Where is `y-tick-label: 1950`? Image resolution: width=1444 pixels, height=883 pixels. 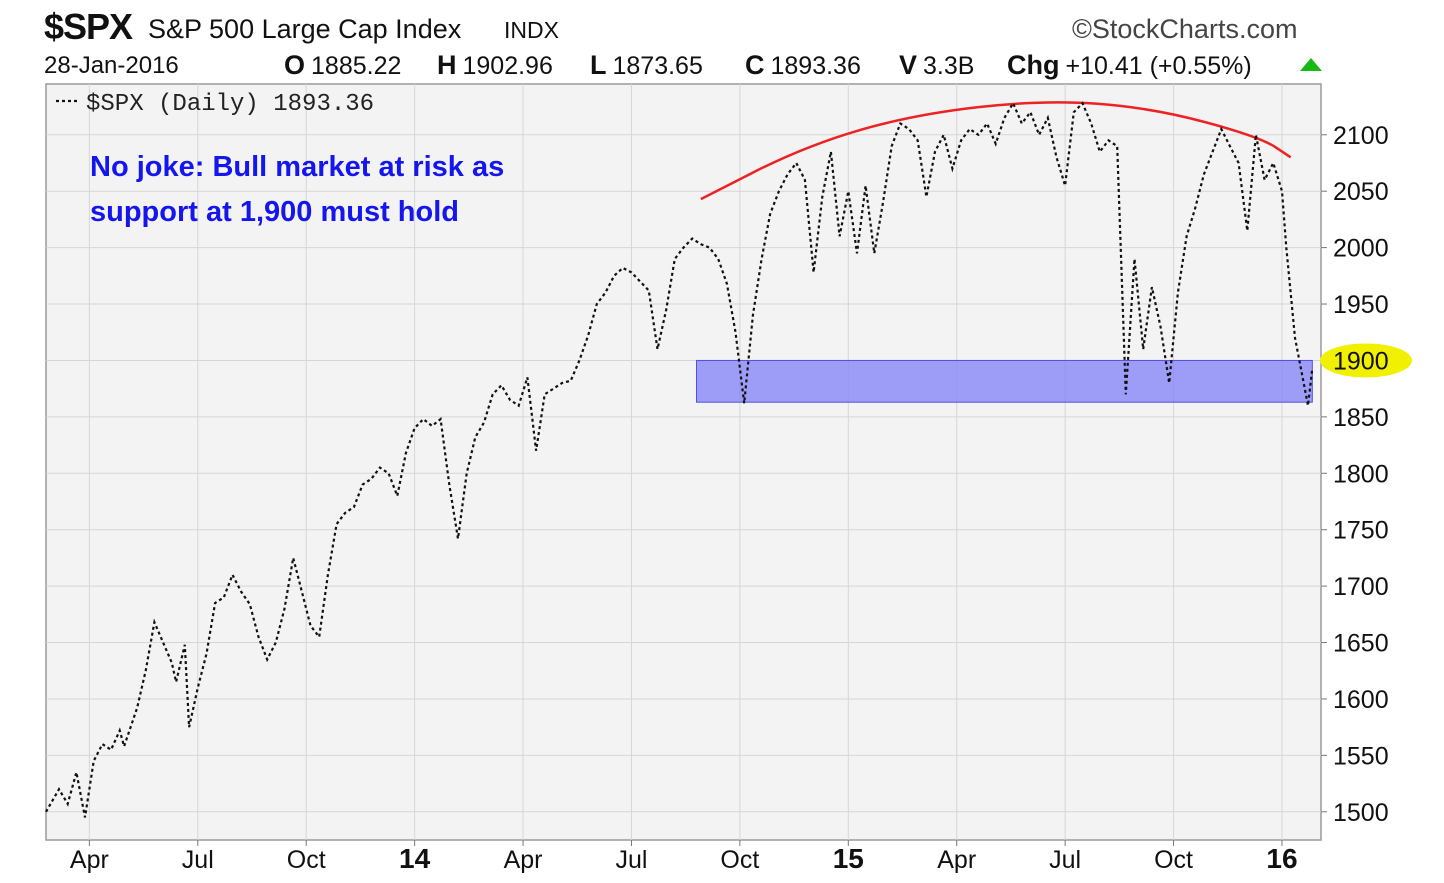 y-tick-label: 1950 is located at coordinates (1361, 305).